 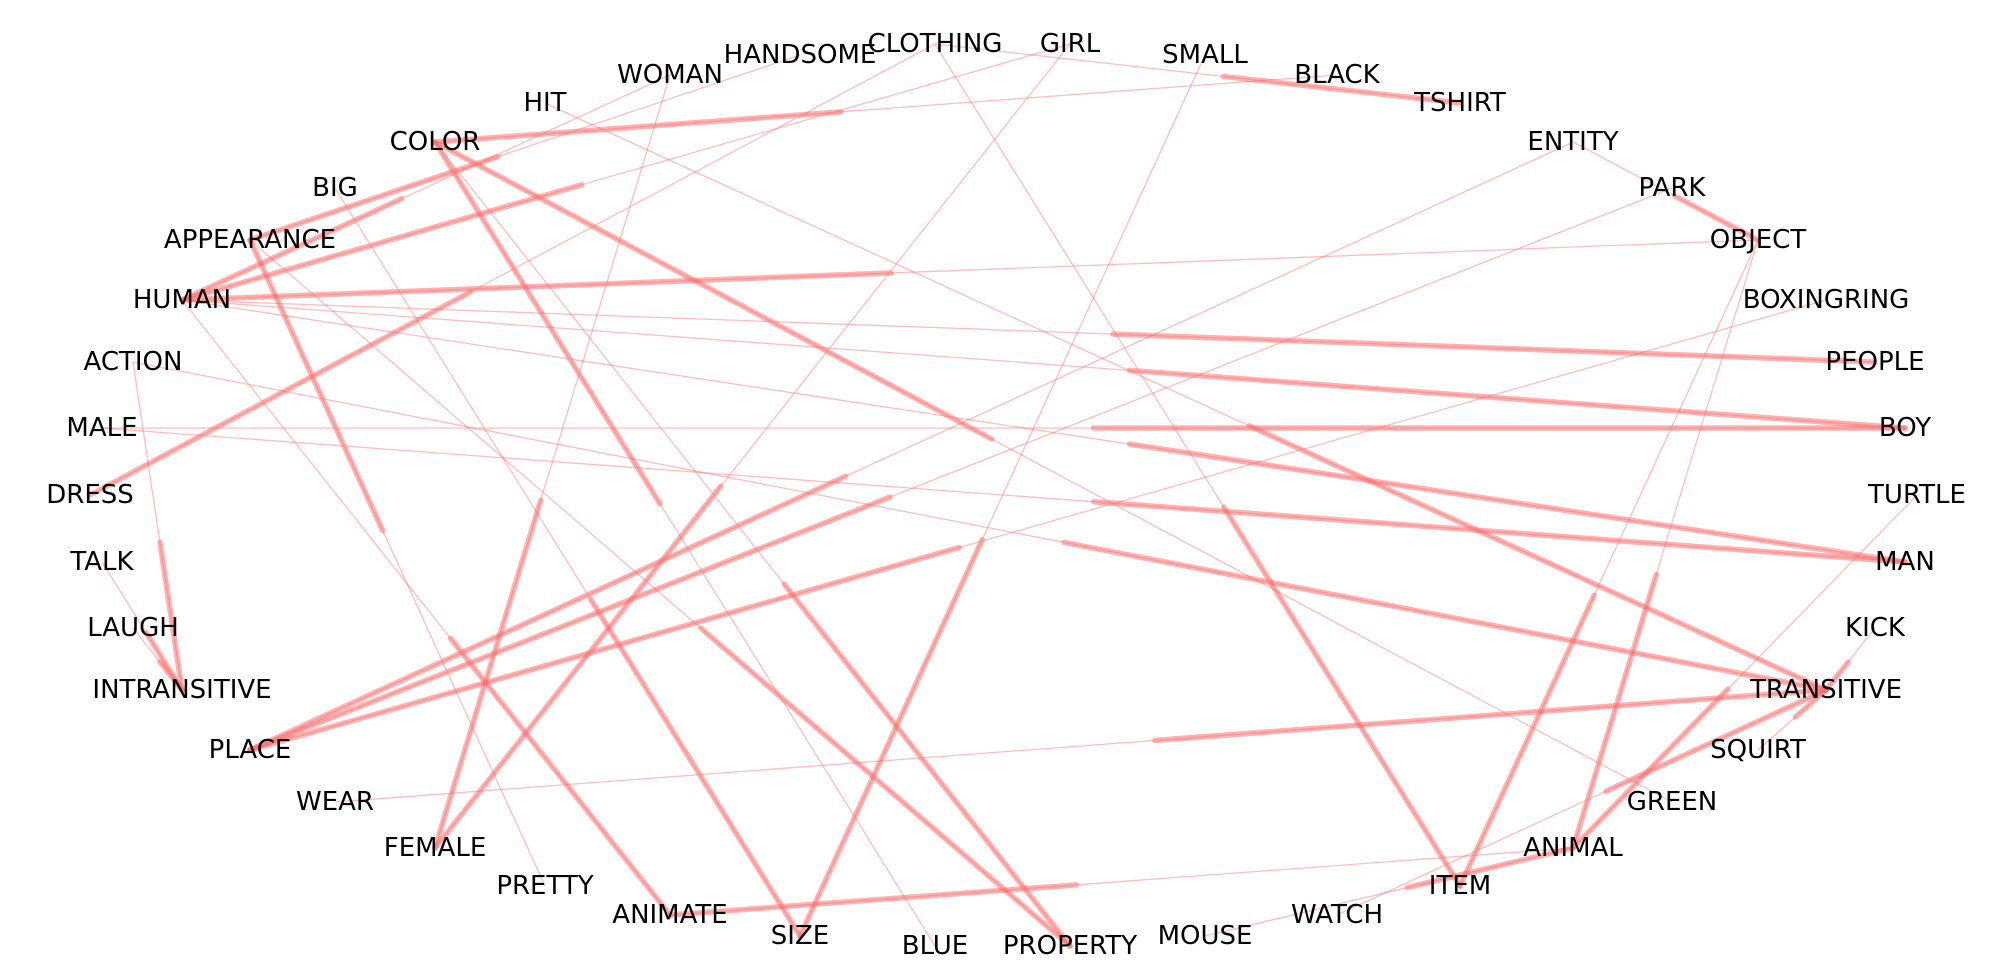 What do you see at coordinates (1205, 936) in the screenshot?
I see `node-label-mouse: MOUSE` at bounding box center [1205, 936].